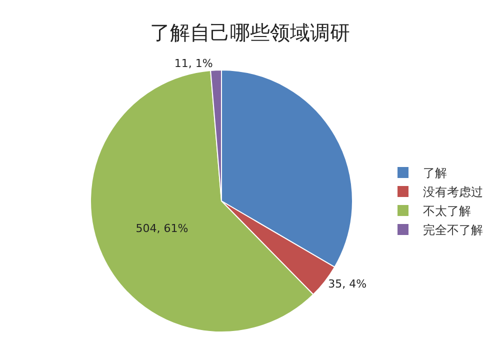  Describe the element at coordinates (453, 192) in the screenshot. I see `legend-label: 没有考虑过` at that location.